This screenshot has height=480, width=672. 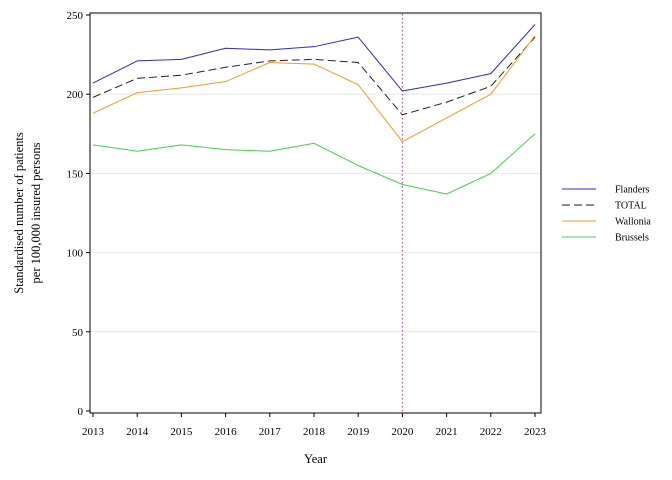 I want to click on y-tick-label: 150, so click(x=75, y=174).